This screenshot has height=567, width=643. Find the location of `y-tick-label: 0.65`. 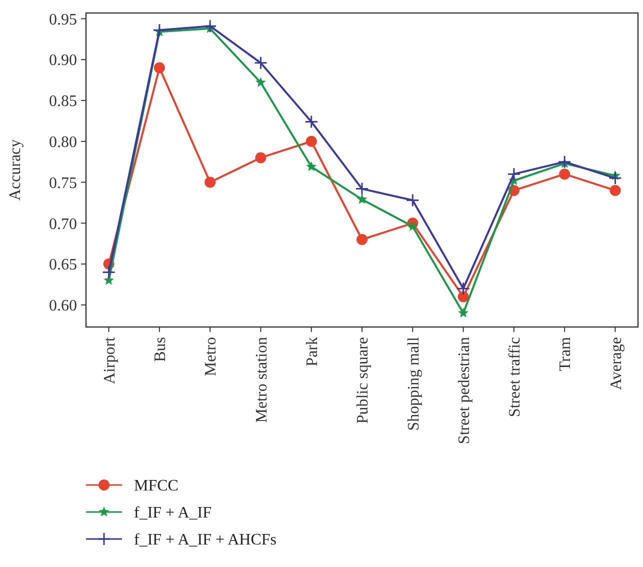

y-tick-label: 0.65 is located at coordinates (63, 265).